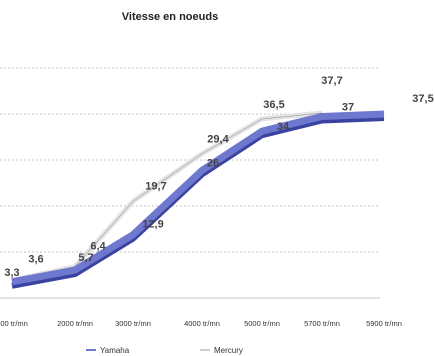 The height and width of the screenshot is (356, 435). I want to click on x-tick-label-0: 000 tr/mn, so click(14, 323).